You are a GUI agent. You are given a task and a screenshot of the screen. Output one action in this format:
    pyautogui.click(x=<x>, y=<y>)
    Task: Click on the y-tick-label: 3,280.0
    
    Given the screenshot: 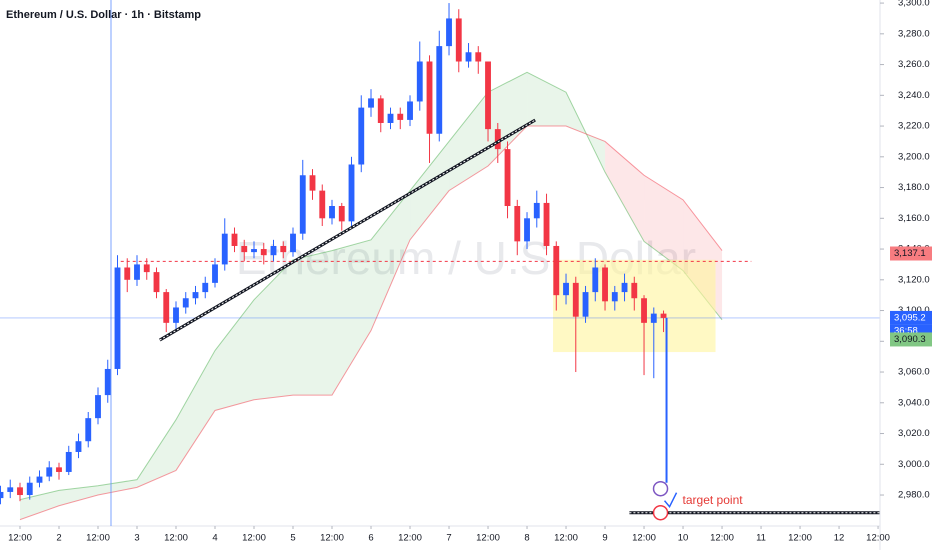 What is the action you would take?
    pyautogui.click(x=914, y=33)
    